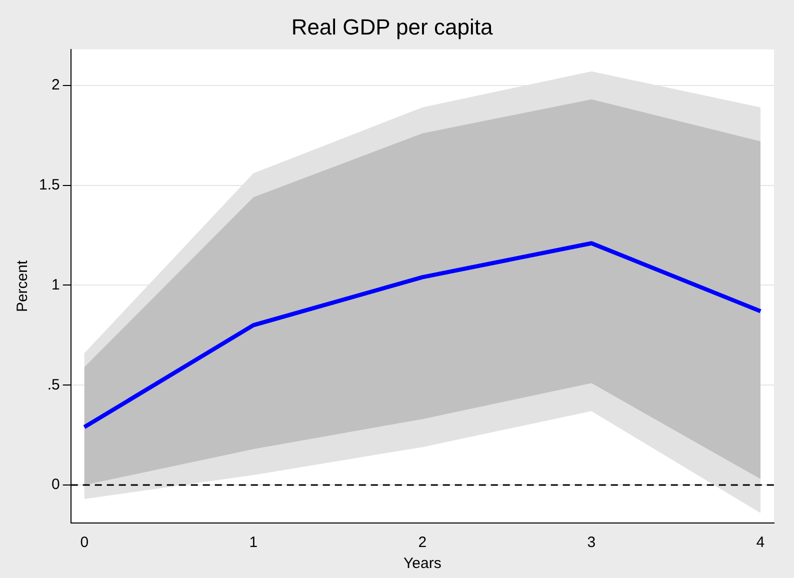 This screenshot has width=794, height=578. What do you see at coordinates (591, 543) in the screenshot?
I see `x-tick-label: 3` at bounding box center [591, 543].